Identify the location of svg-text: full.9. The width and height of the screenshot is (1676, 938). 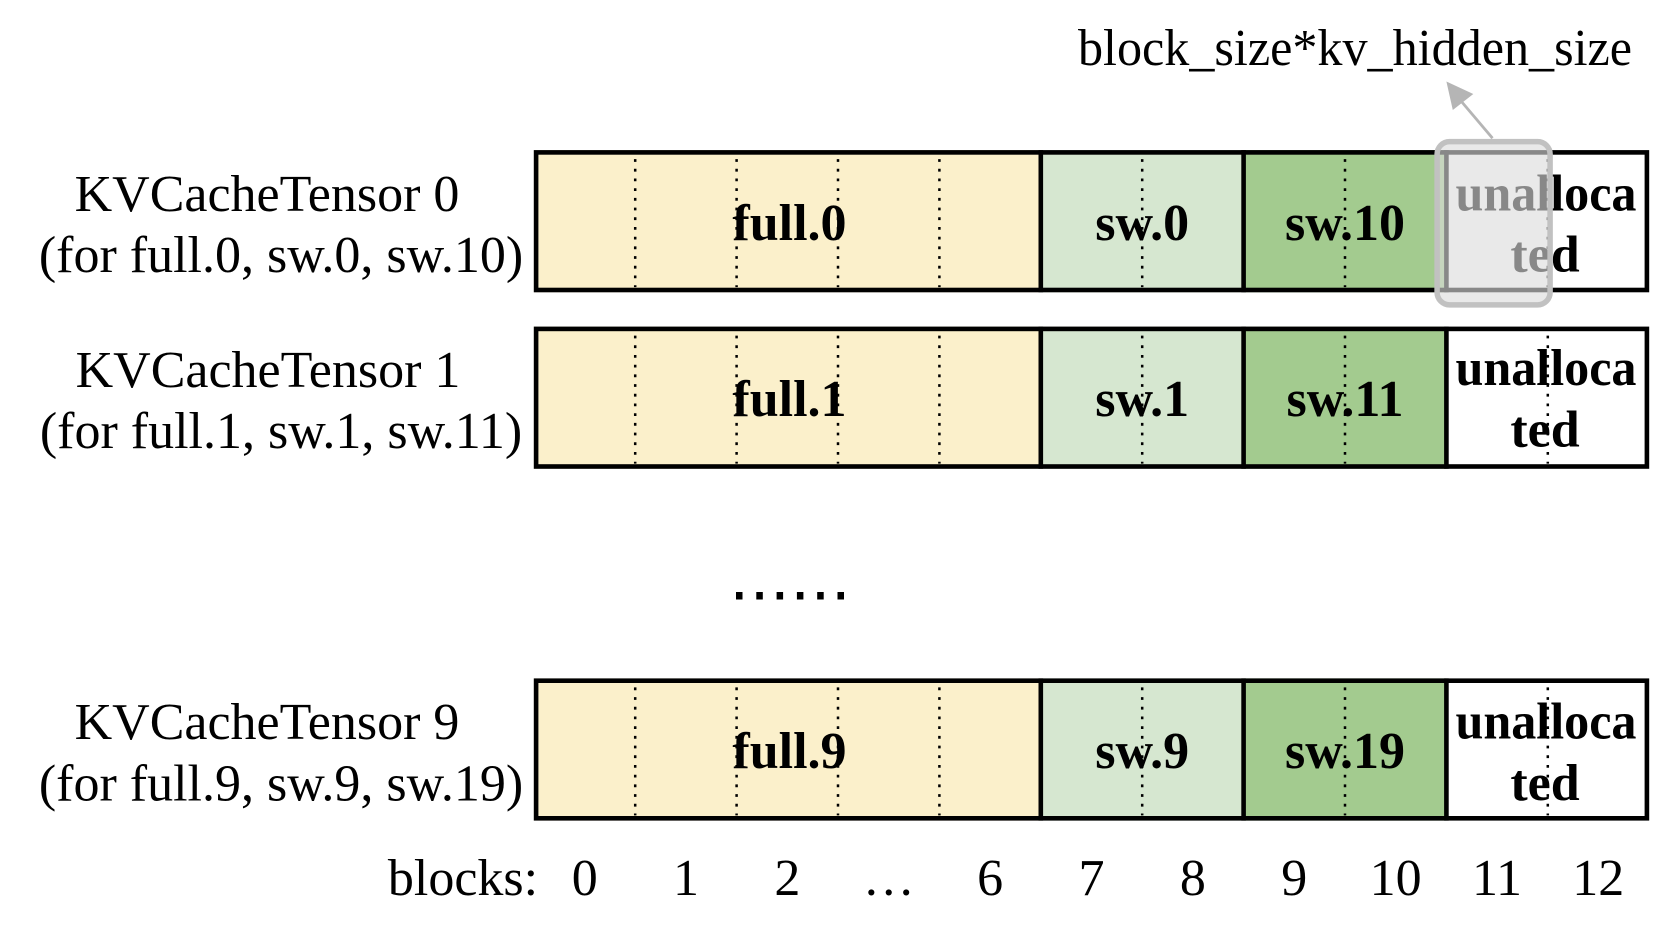
(789, 751).